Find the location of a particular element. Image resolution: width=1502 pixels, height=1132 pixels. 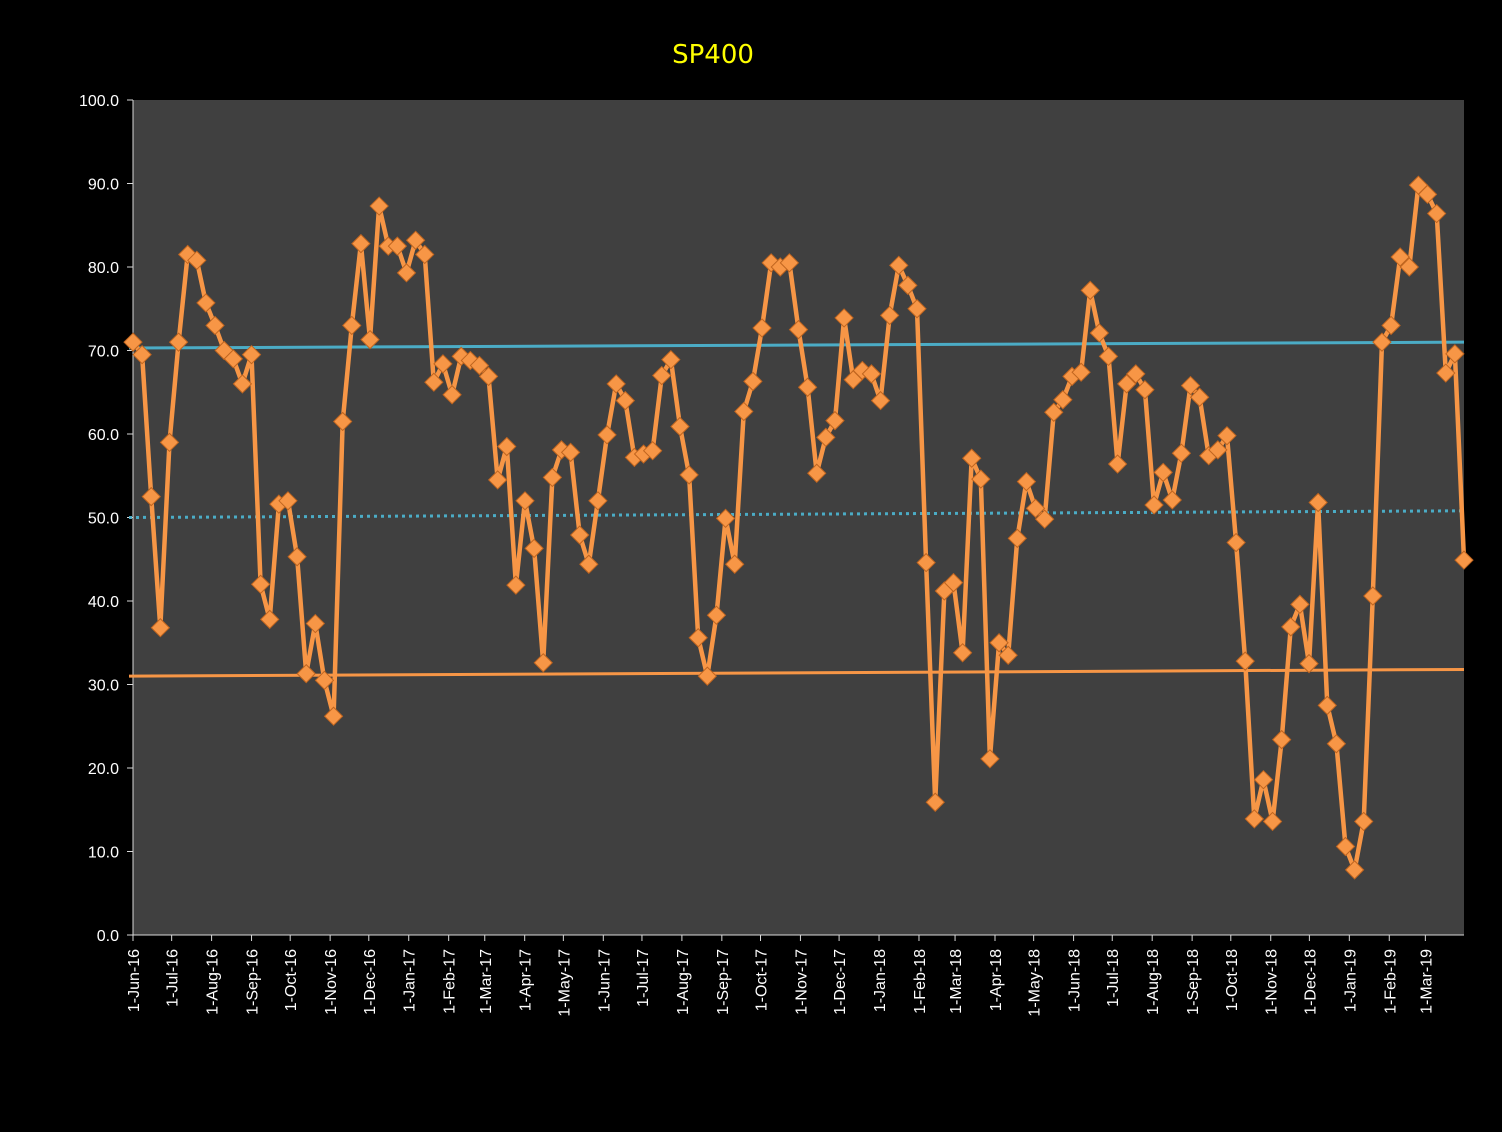

x-tick-label: 1-Oct-17 is located at coordinates (761, 980).